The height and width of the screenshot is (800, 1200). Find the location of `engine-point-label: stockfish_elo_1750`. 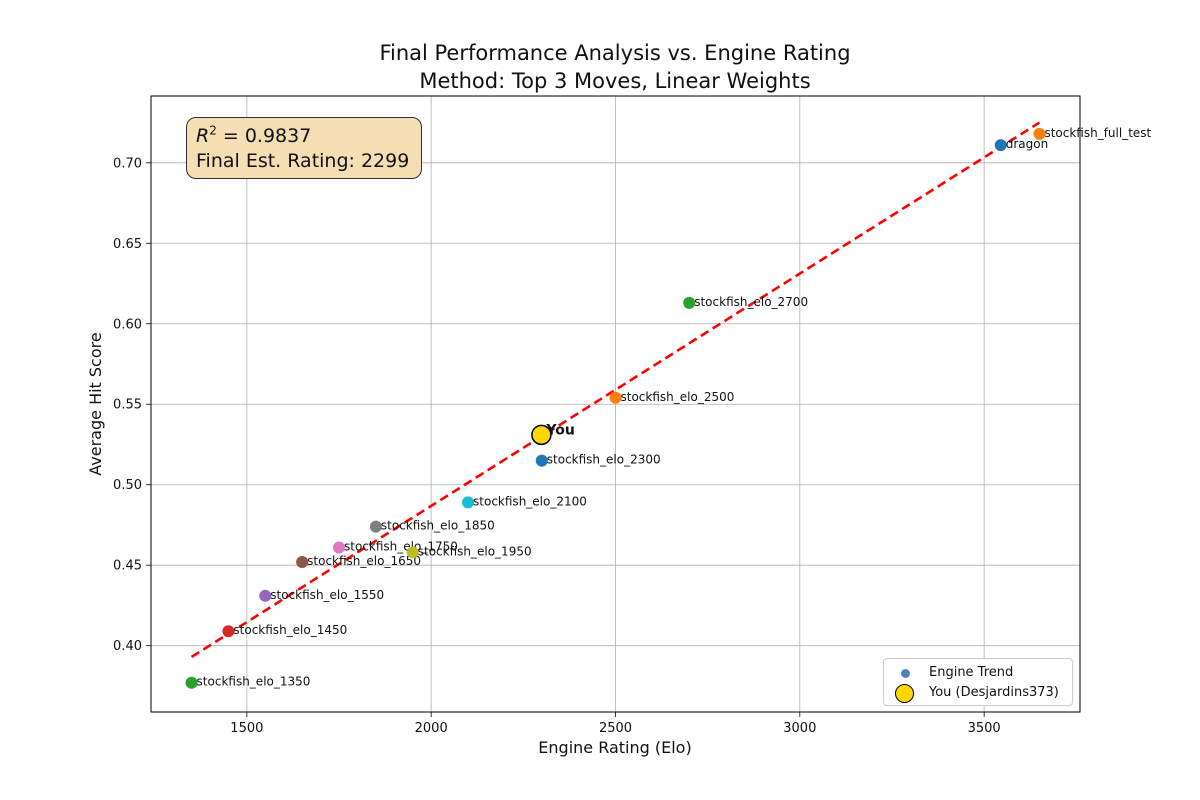

engine-point-label: stockfish_elo_1750 is located at coordinates (401, 546).